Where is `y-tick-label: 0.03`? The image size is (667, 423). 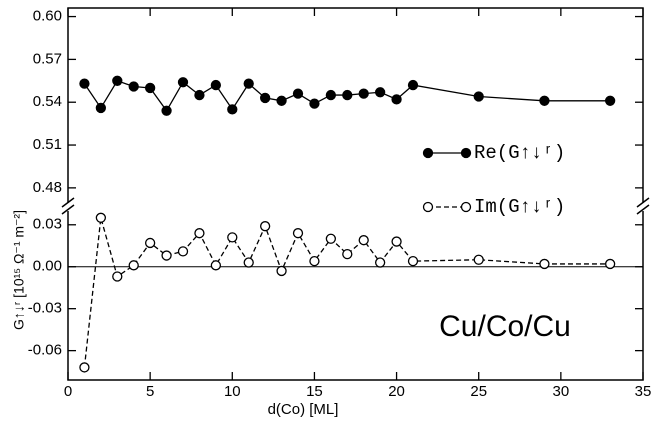
y-tick-label: 0.03 is located at coordinates (47, 224).